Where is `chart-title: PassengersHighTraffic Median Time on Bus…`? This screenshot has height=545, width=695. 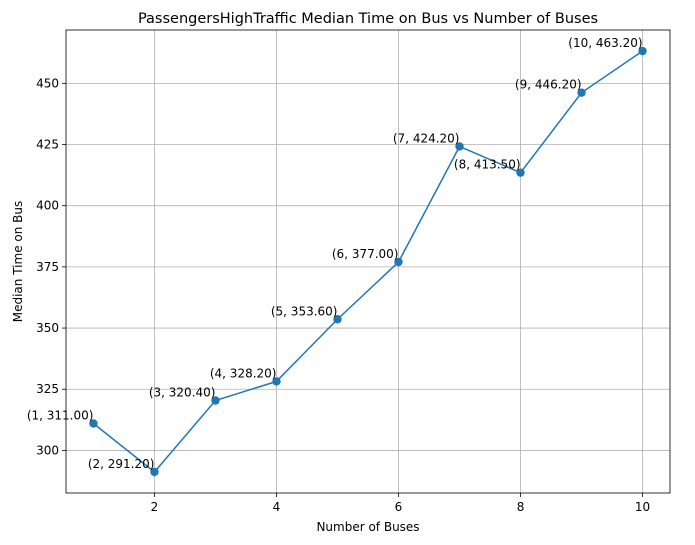 chart-title: PassengersHighTraffic Median Time on Bus… is located at coordinates (368, 19).